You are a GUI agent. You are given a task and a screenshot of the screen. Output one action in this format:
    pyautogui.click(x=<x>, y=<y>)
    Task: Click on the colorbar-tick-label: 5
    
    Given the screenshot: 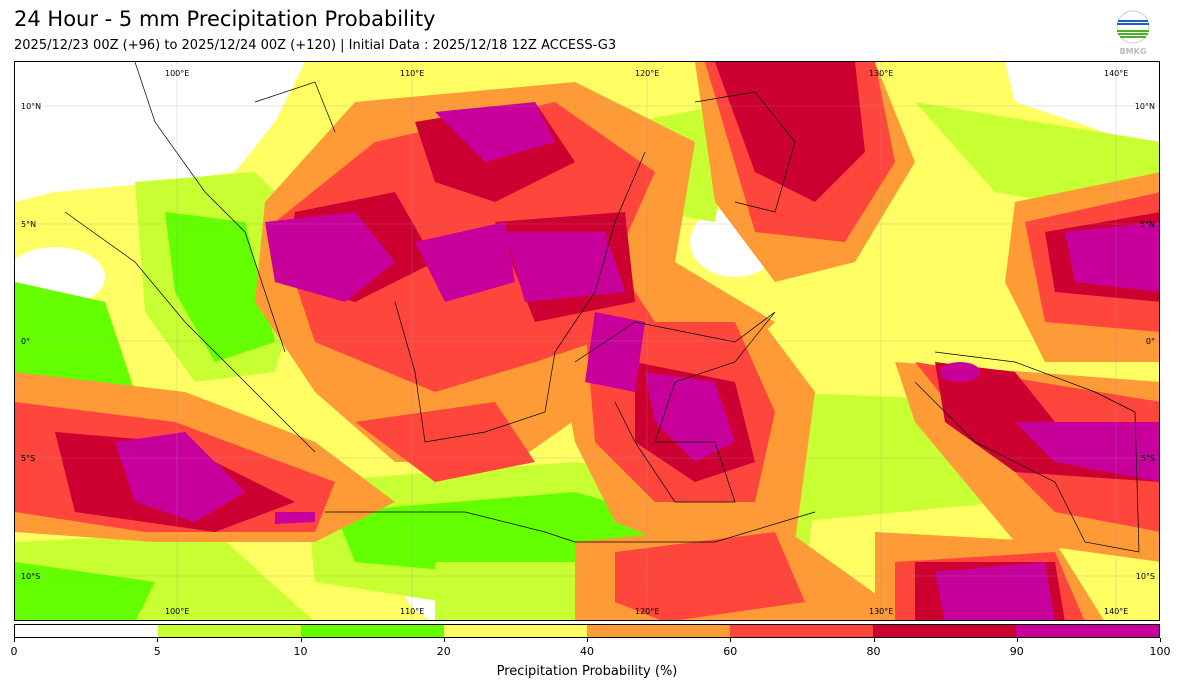 What is the action you would take?
    pyautogui.click(x=157, y=651)
    